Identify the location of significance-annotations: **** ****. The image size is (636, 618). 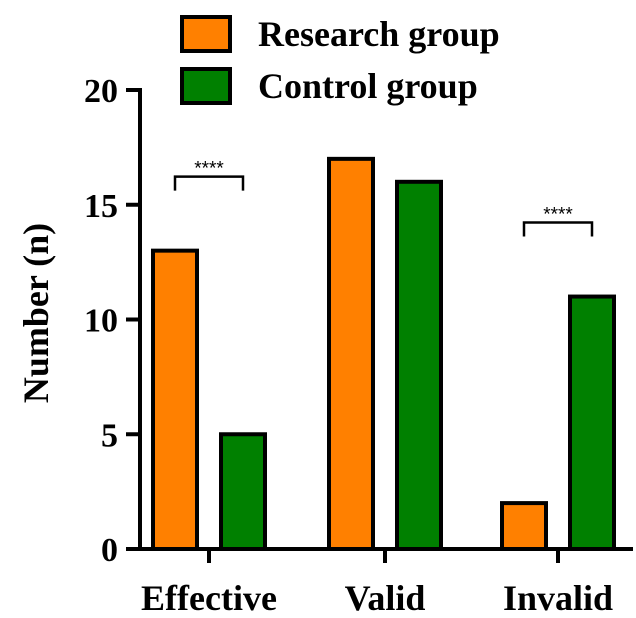
(383, 198).